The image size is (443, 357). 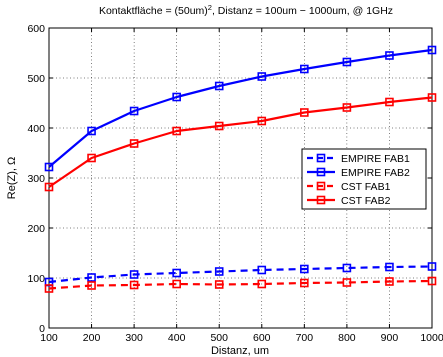 I want to click on legend-item-cst-fab1: CST FAB1, so click(x=349, y=187).